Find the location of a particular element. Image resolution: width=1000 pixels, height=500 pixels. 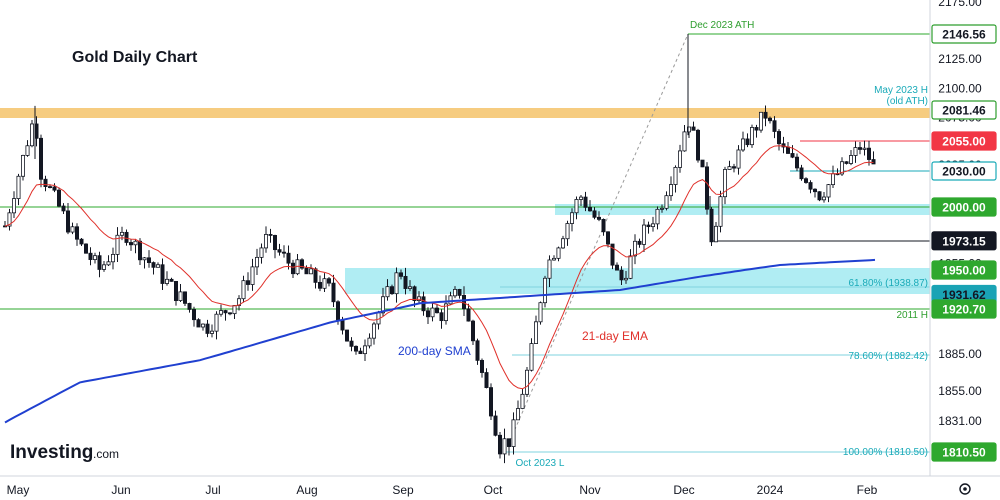

price-badge: 2146.56 is located at coordinates (964, 34).